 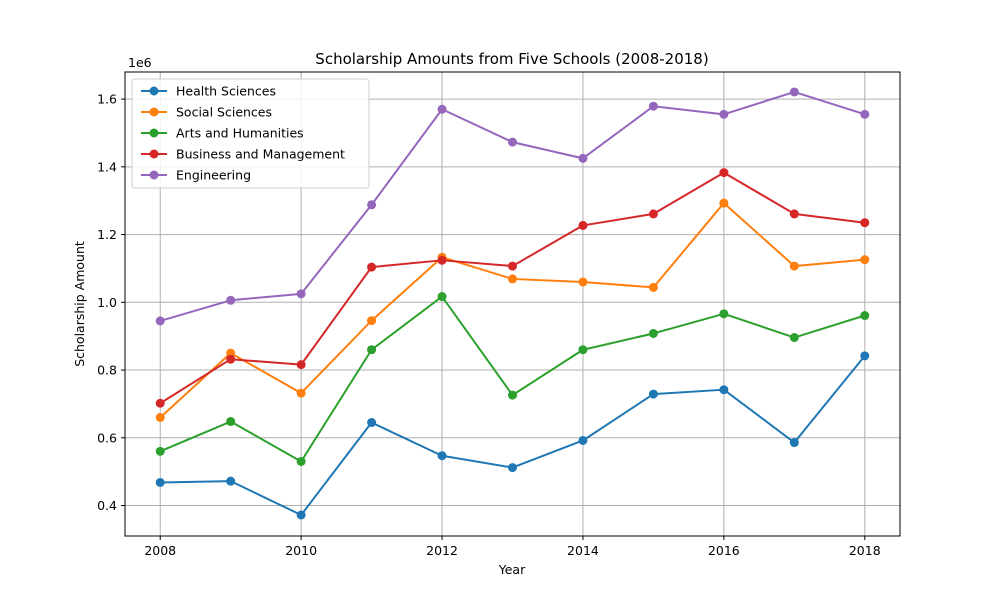 I want to click on y-tick-label: 0.6, so click(x=107, y=437).